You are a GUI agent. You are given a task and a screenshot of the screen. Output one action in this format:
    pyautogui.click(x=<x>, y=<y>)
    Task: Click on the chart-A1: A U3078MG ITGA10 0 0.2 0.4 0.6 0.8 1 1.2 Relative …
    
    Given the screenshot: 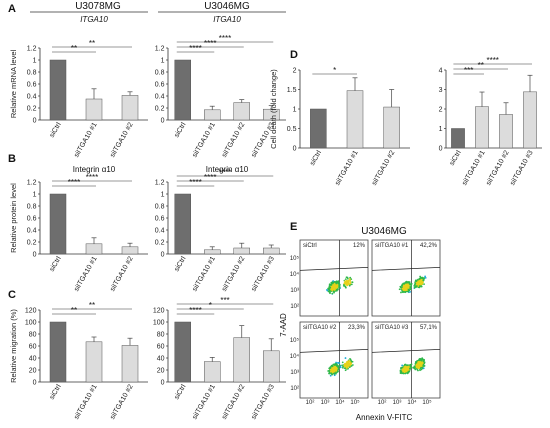 What is the action you would take?
    pyautogui.click(x=78, y=80)
    